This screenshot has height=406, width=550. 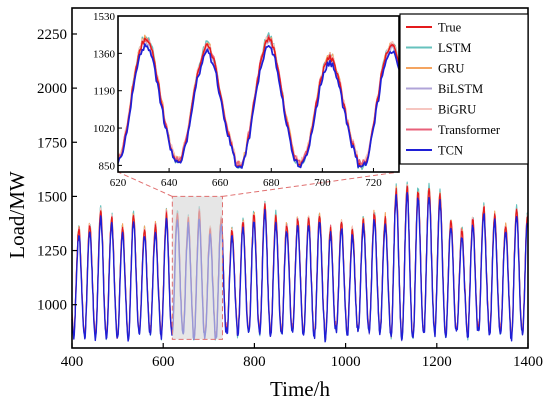 What do you see at coordinates (52, 197) in the screenshot?
I see `y-tick-label: 1500` at bounding box center [52, 197].